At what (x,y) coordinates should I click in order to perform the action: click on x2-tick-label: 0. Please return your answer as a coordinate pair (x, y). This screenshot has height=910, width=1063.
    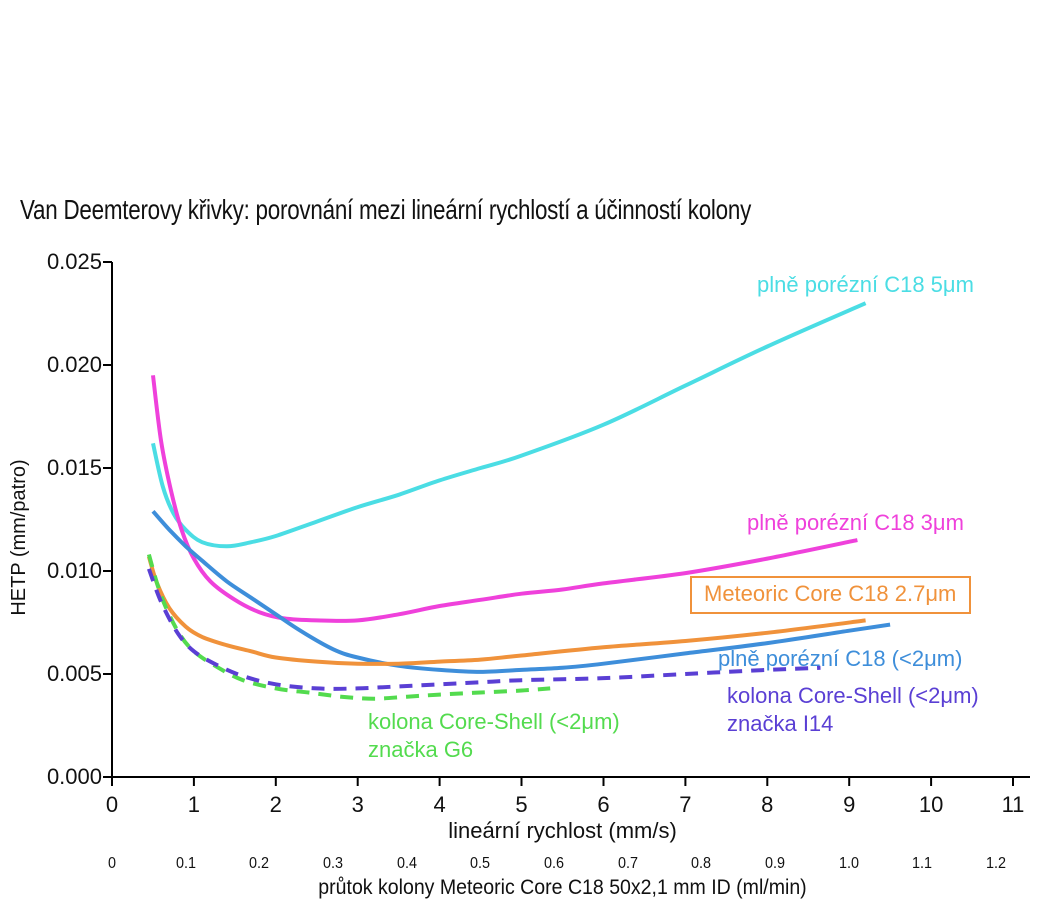
    Looking at the image, I should click on (112, 863).